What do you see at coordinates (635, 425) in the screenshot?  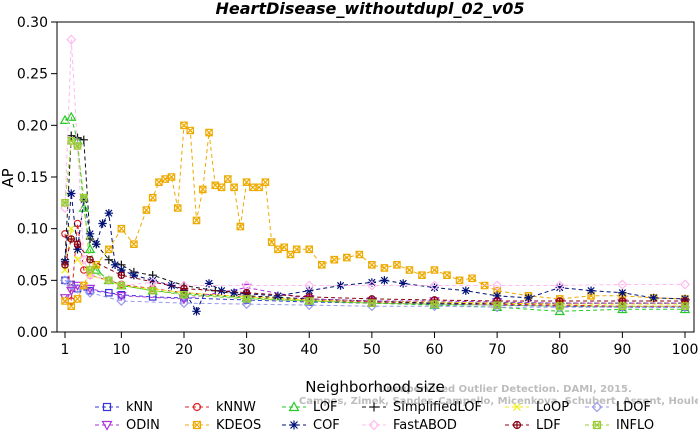 I see `legend-label: INFLO` at bounding box center [635, 425].